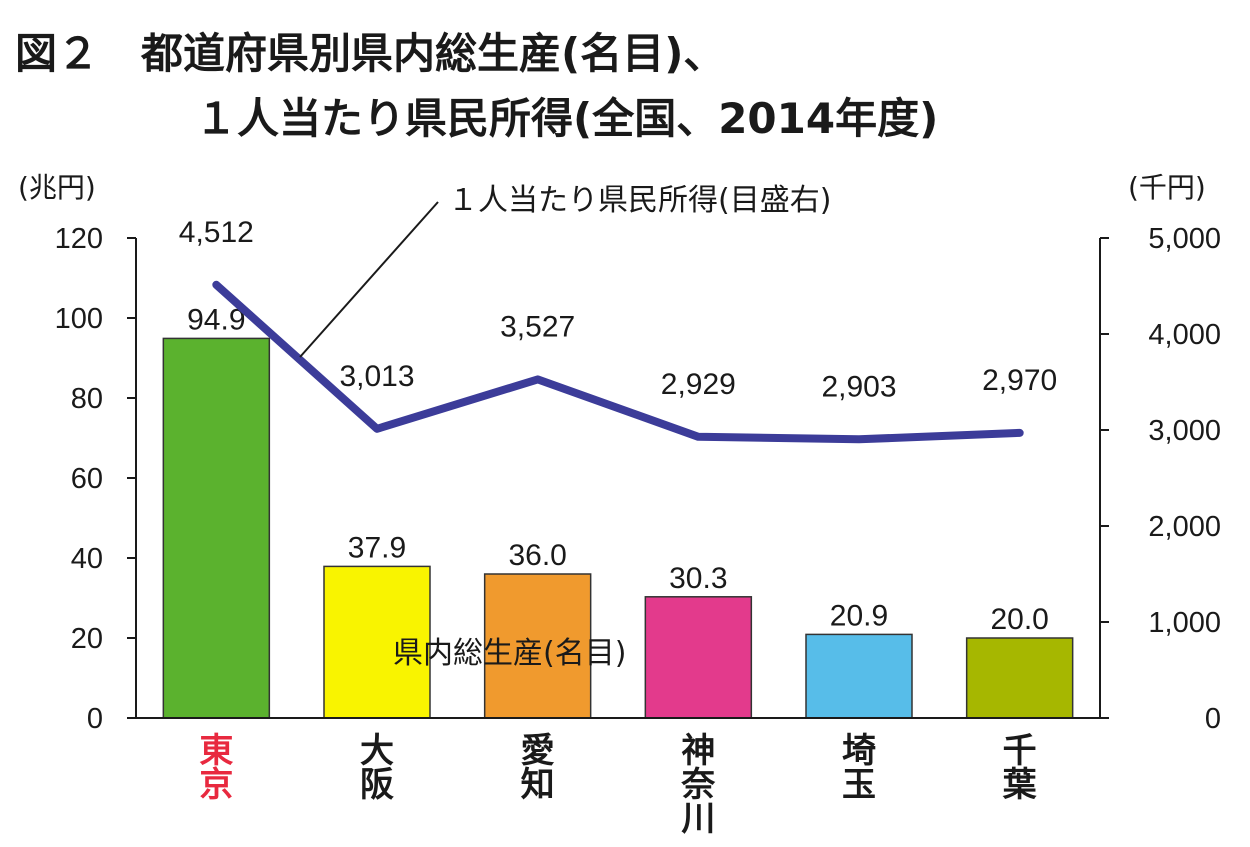 This screenshot has width=1250, height=847. What do you see at coordinates (859, 615) in the screenshot?
I see `bar-value-label: 20.9` at bounding box center [859, 615].